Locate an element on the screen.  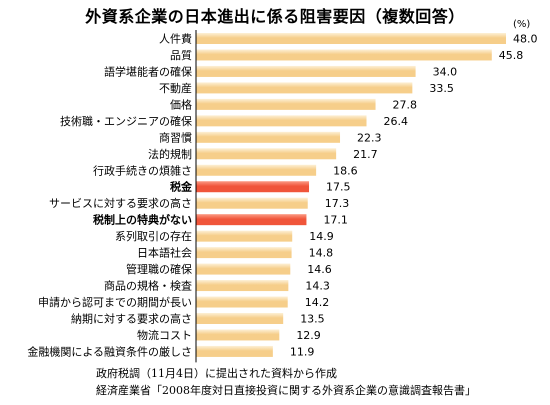
value-label-5: 27.8 is located at coordinates (405, 104).